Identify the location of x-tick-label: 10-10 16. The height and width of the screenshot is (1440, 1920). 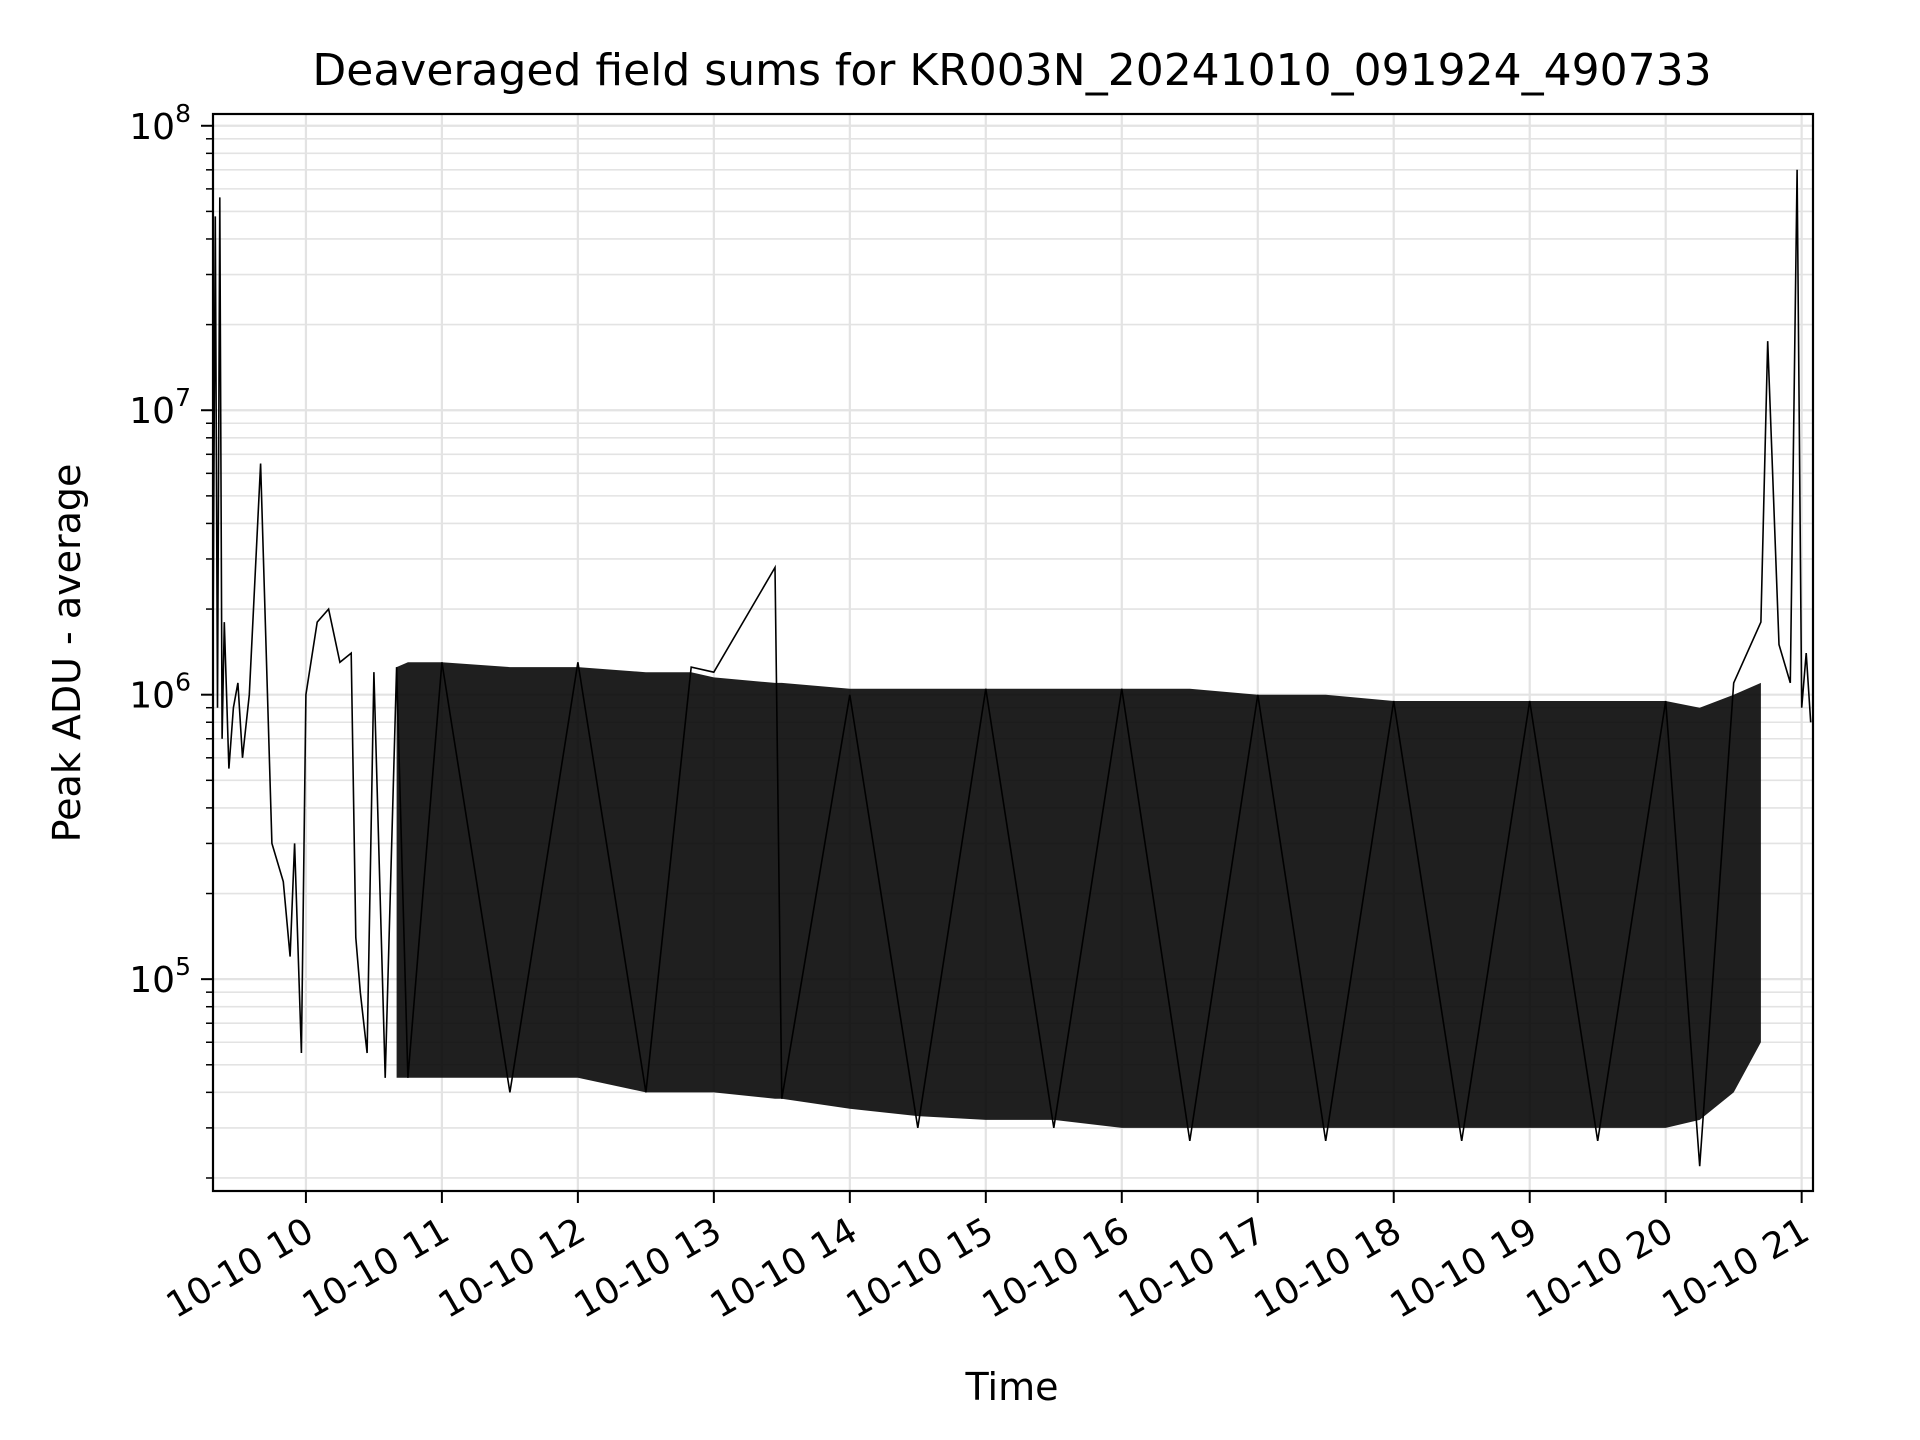
(1056, 1268).